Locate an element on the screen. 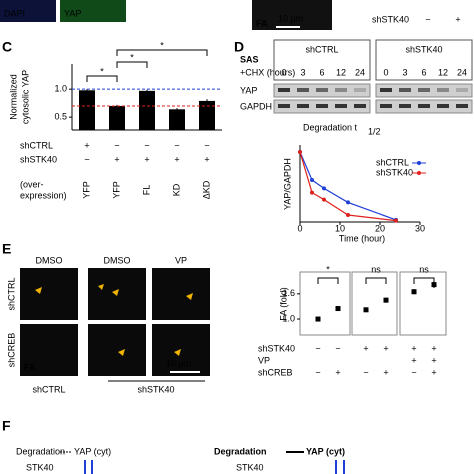  legend-label: shSTK40 is located at coordinates (394, 172).